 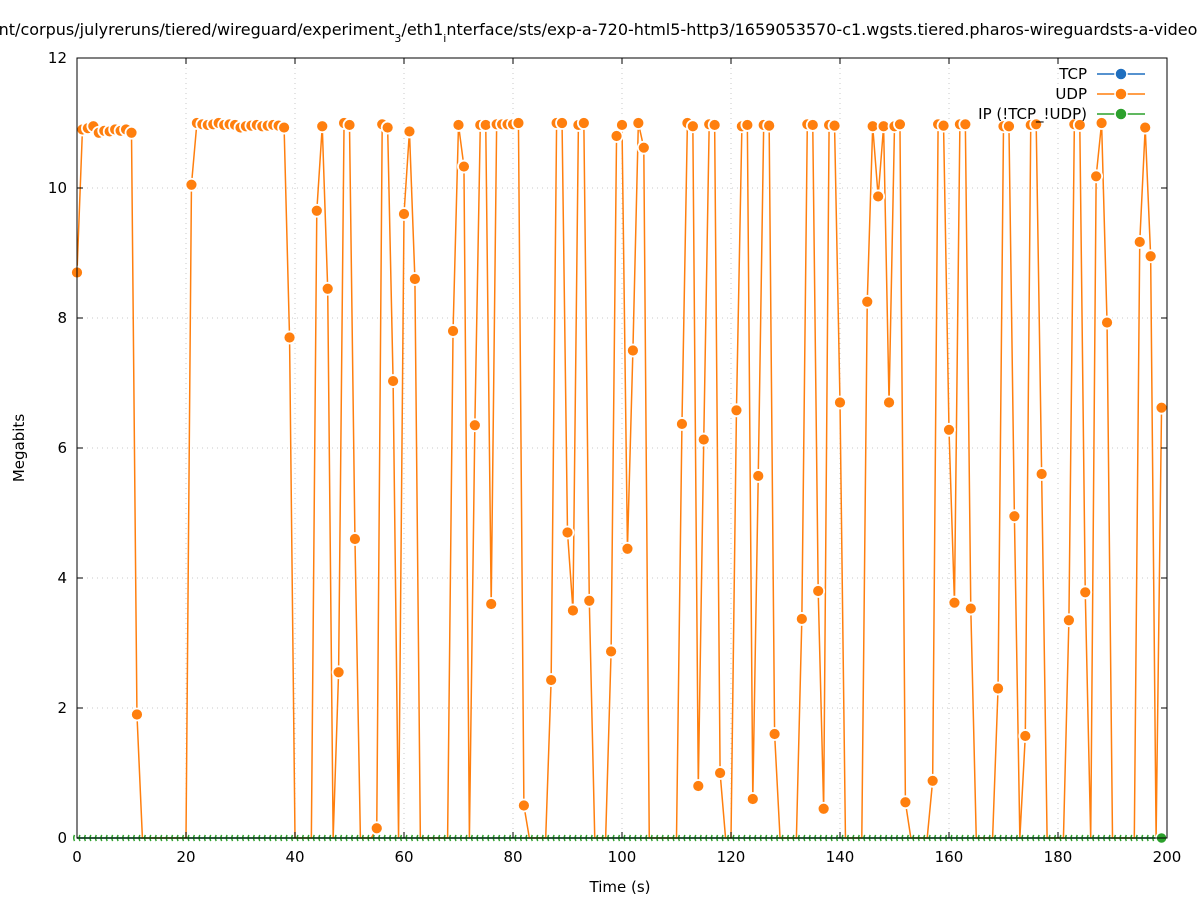 What do you see at coordinates (57, 58) in the screenshot?
I see `y-tick-label: 12` at bounding box center [57, 58].